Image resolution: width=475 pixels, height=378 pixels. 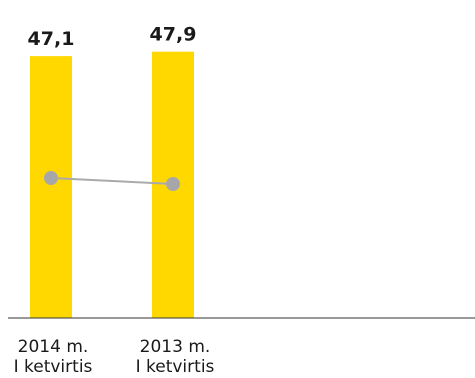 What do you see at coordinates (173, 35) in the screenshot?
I see `data-label: 47,9` at bounding box center [173, 35].